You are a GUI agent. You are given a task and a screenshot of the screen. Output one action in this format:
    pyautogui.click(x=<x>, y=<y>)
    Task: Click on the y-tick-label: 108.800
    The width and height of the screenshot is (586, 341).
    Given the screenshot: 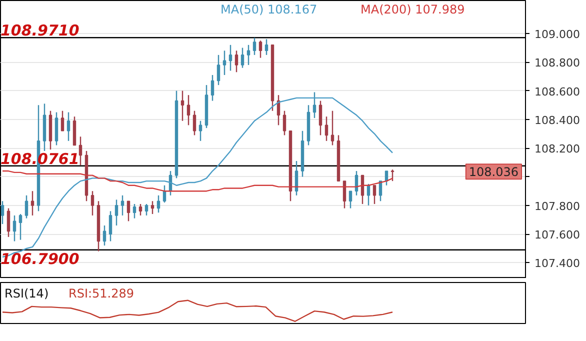 What is the action you would take?
    pyautogui.click(x=557, y=63)
    